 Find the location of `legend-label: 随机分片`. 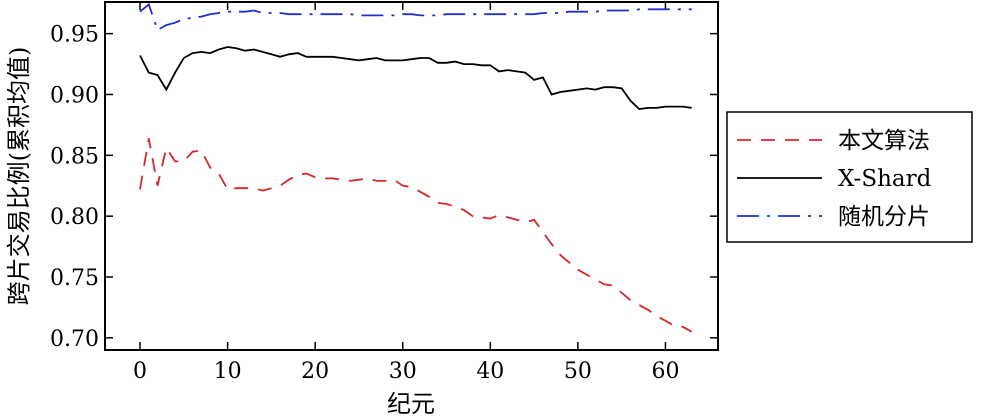

legend-label: 随机分片 is located at coordinates (884, 217).